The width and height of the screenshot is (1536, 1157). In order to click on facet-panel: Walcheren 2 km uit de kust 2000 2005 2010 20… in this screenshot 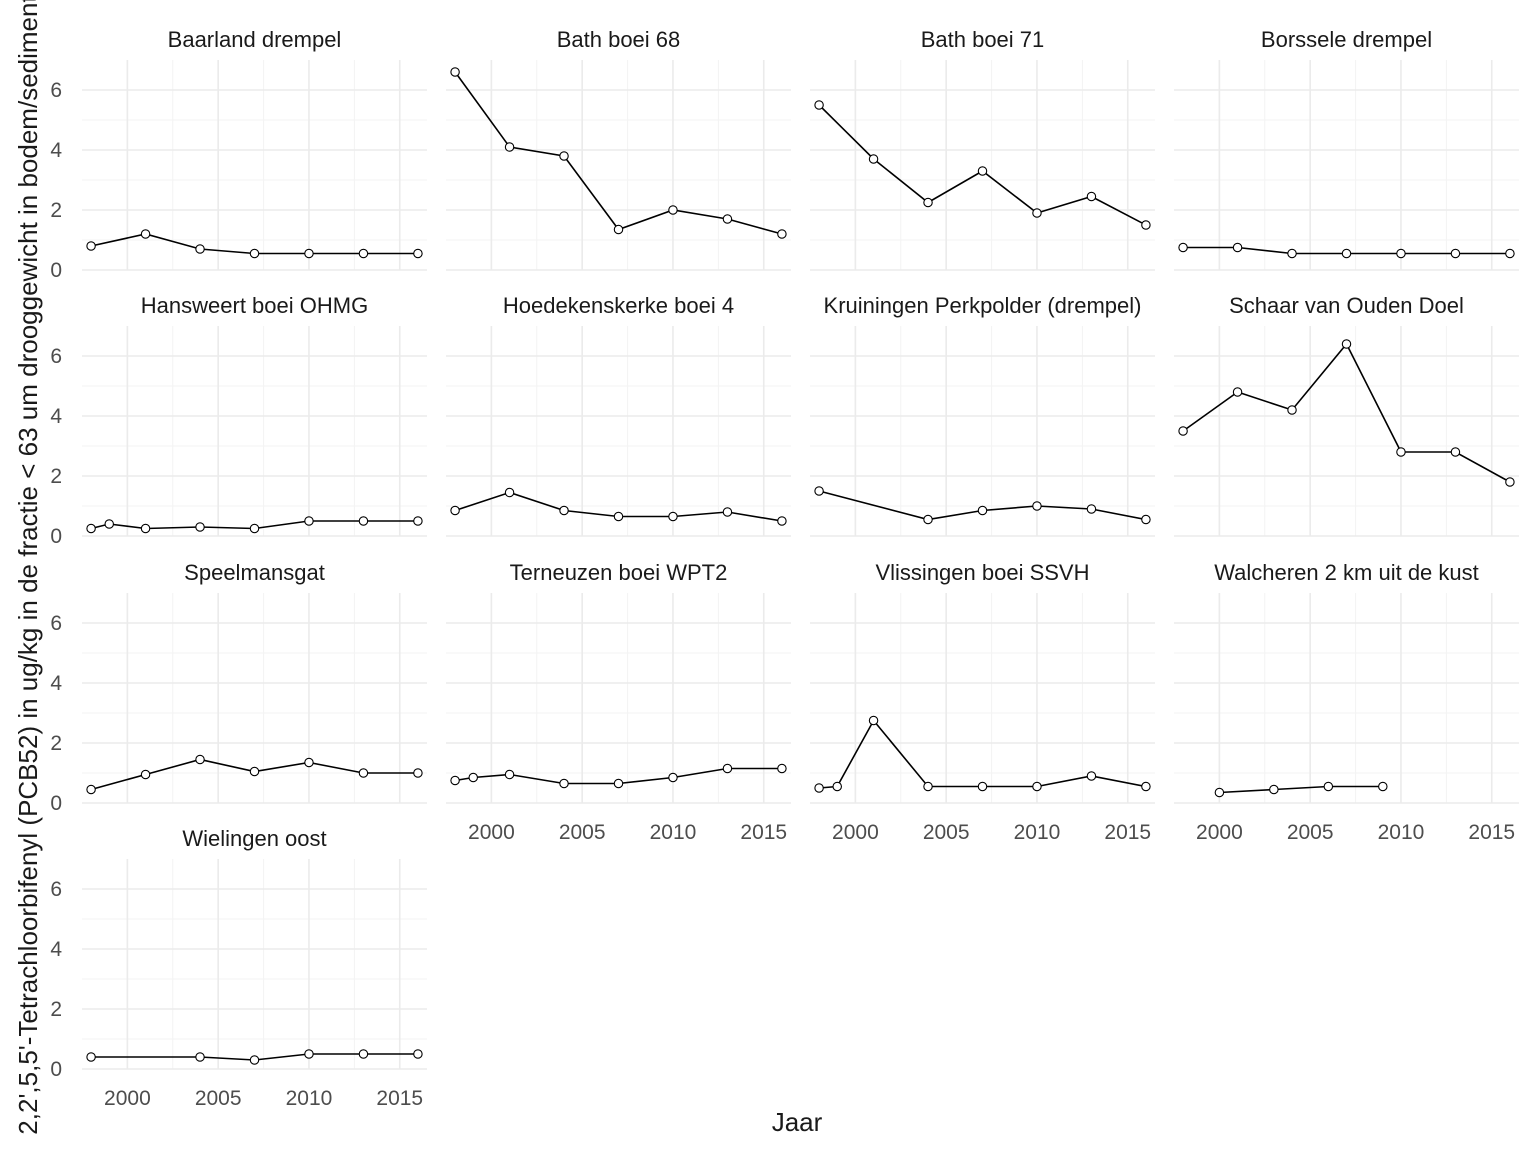, I will do `click(1346, 702)`.